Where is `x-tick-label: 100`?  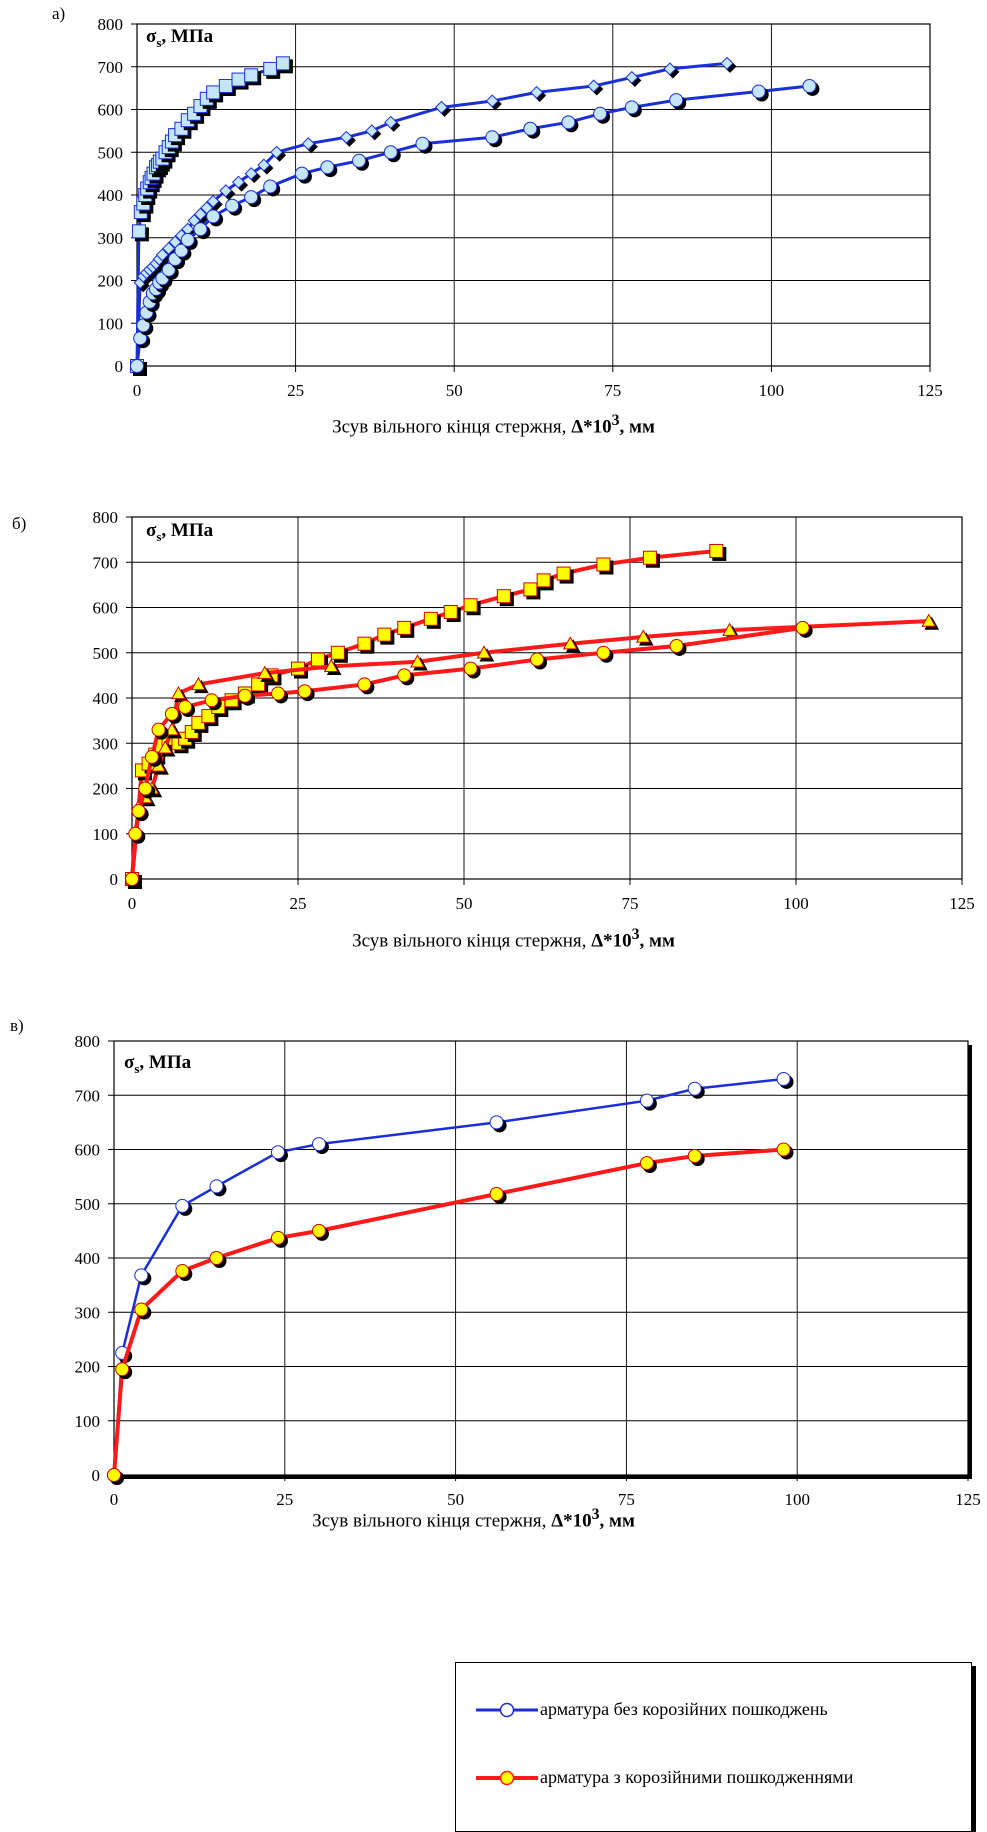
x-tick-label: 100 is located at coordinates (772, 390).